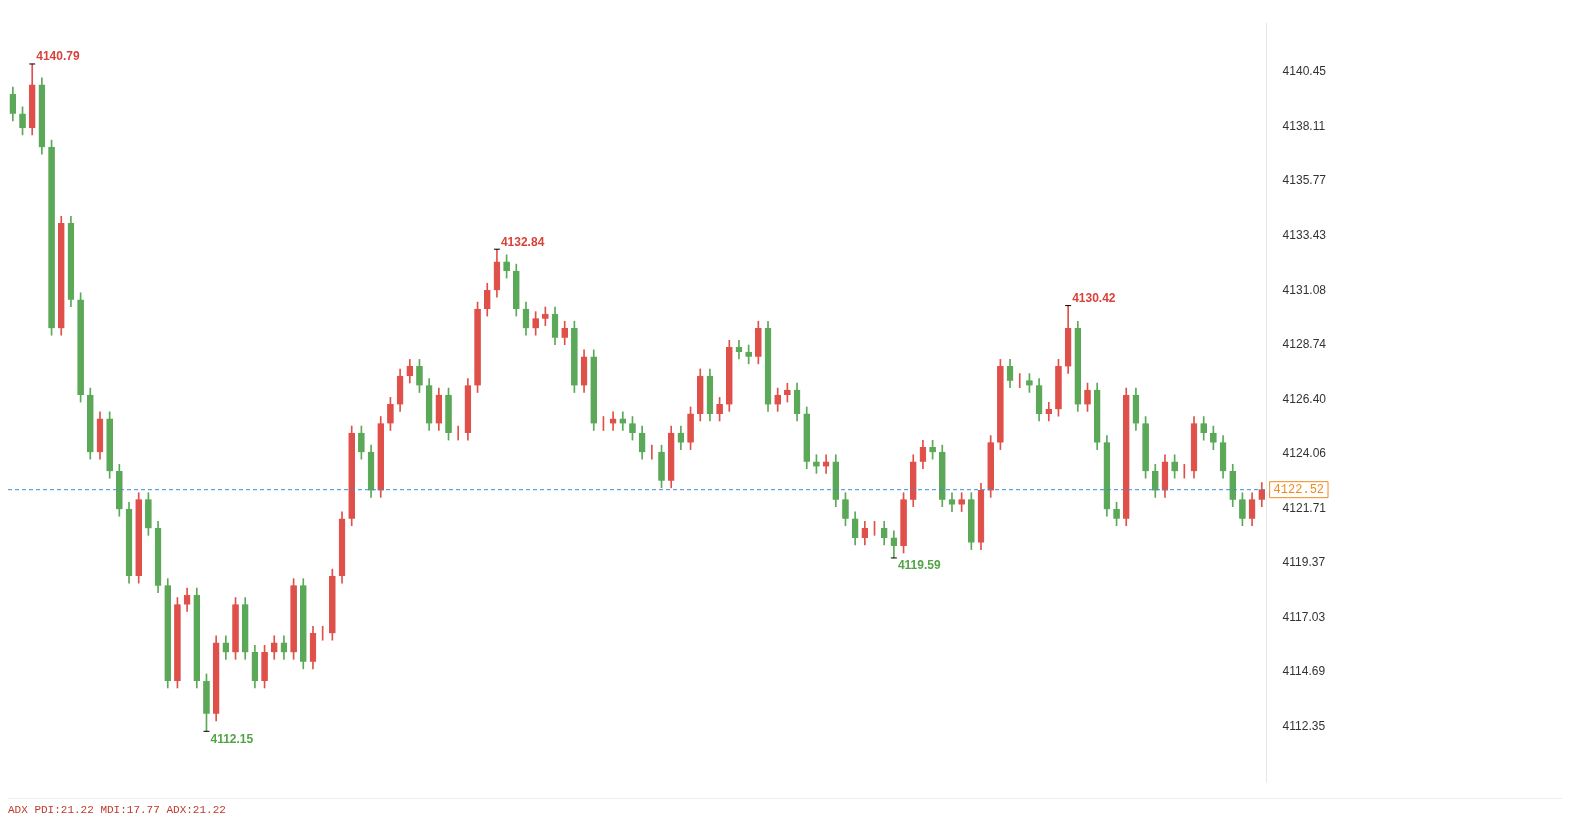 The image size is (1570, 816). Describe the element at coordinates (232, 738) in the screenshot. I see `annotation: 4112.15` at that location.